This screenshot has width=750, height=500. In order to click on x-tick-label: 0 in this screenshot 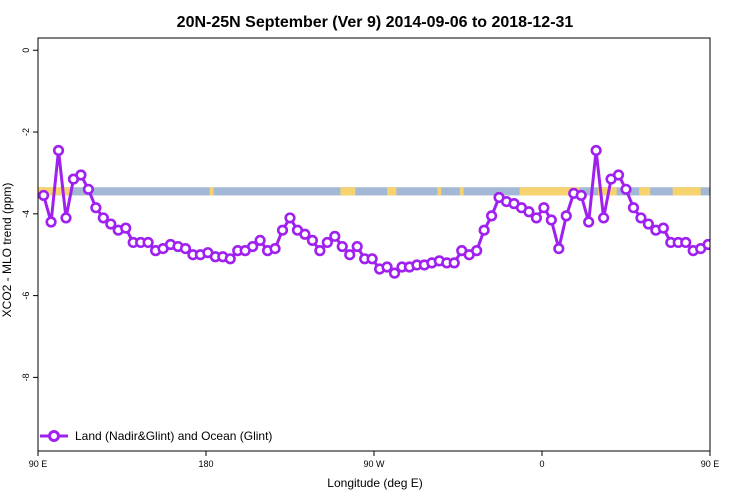, I will do `click(541, 464)`.